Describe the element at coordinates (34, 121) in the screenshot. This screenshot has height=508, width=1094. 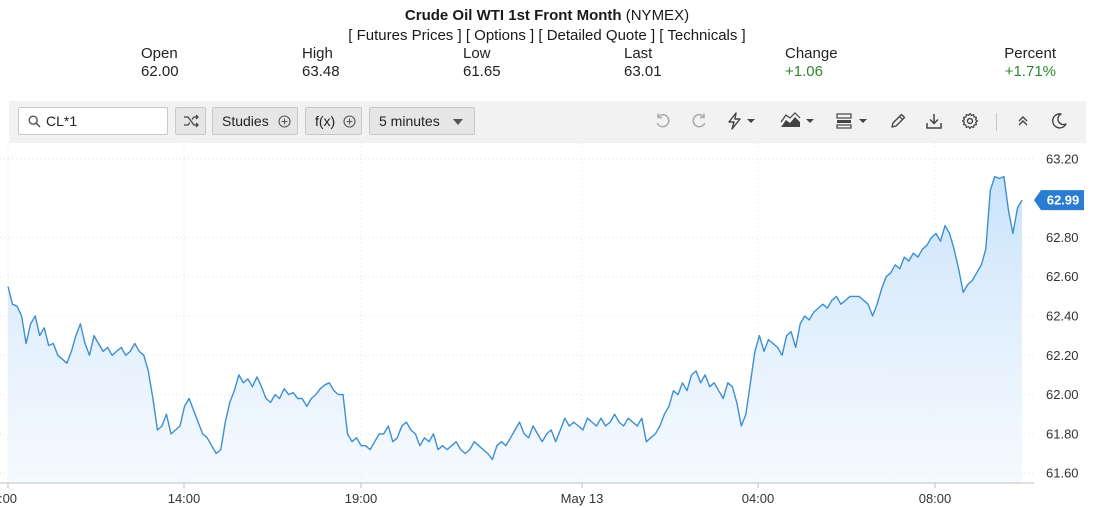
I see `search-icon` at that location.